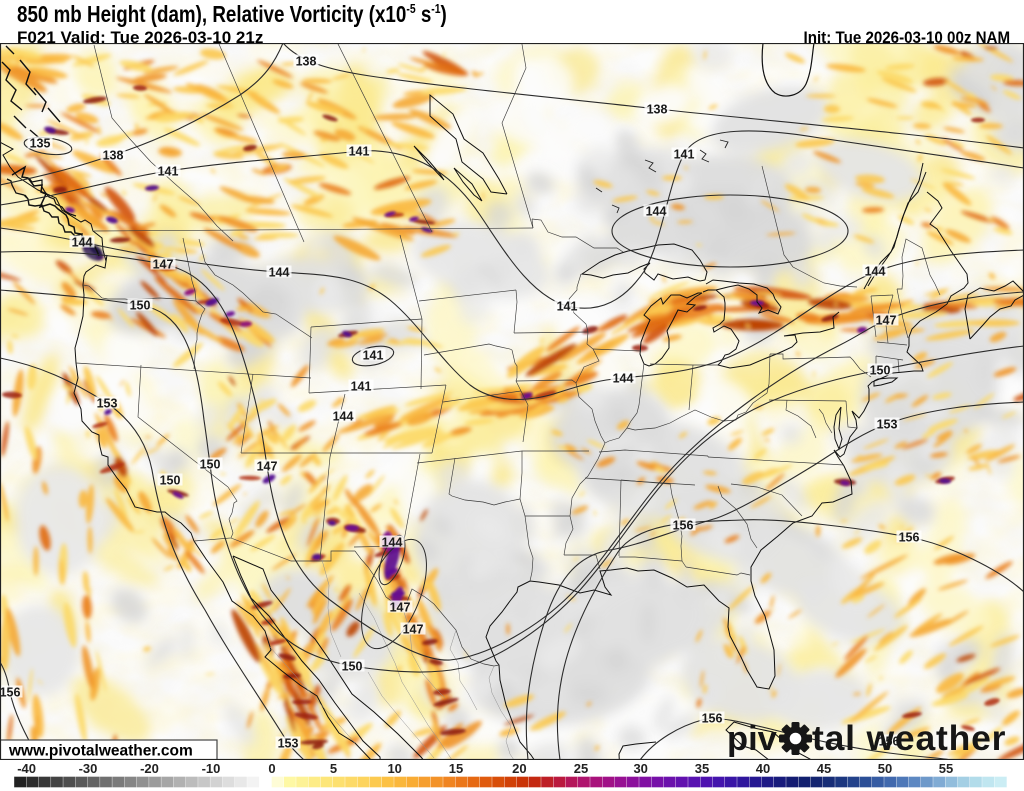 The width and height of the screenshot is (1024, 791). Describe the element at coordinates (100, 751) in the screenshot. I see `svg-text: www.pivotalweather.com` at that location.